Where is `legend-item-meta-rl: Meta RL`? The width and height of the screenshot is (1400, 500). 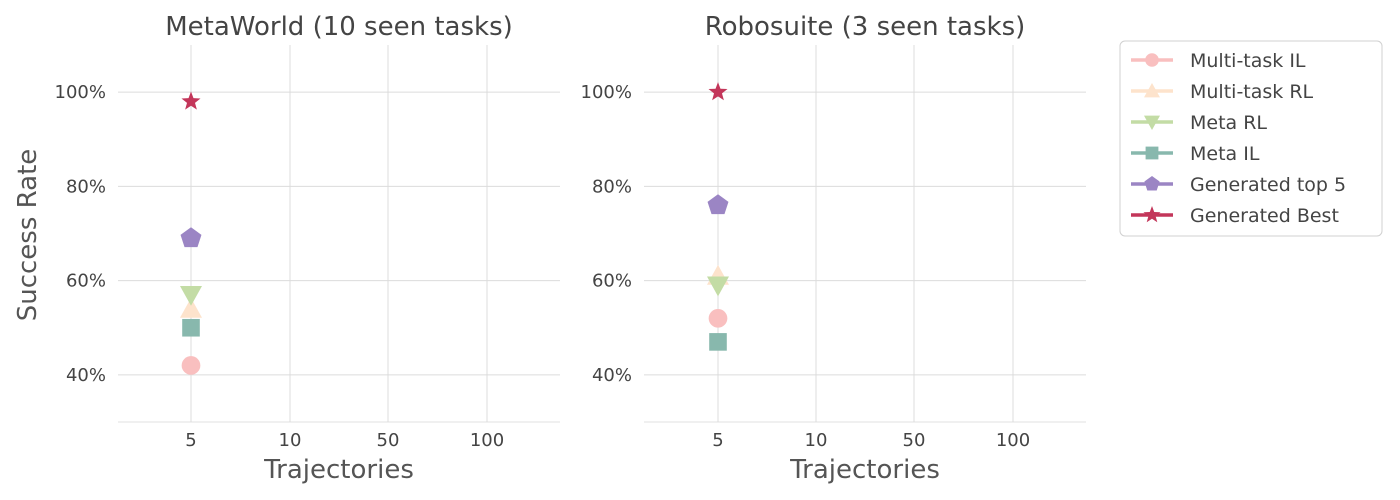
legend-item-meta-rl: Meta RL is located at coordinates (1199, 123).